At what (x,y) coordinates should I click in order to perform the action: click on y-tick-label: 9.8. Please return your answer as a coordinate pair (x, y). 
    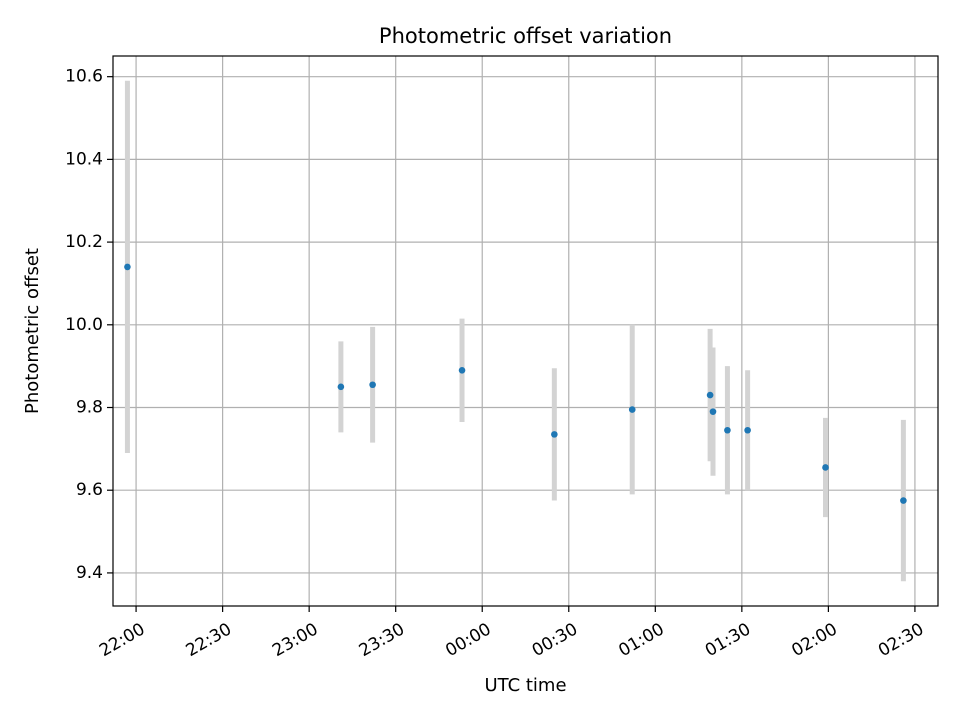
    Looking at the image, I should click on (89, 408).